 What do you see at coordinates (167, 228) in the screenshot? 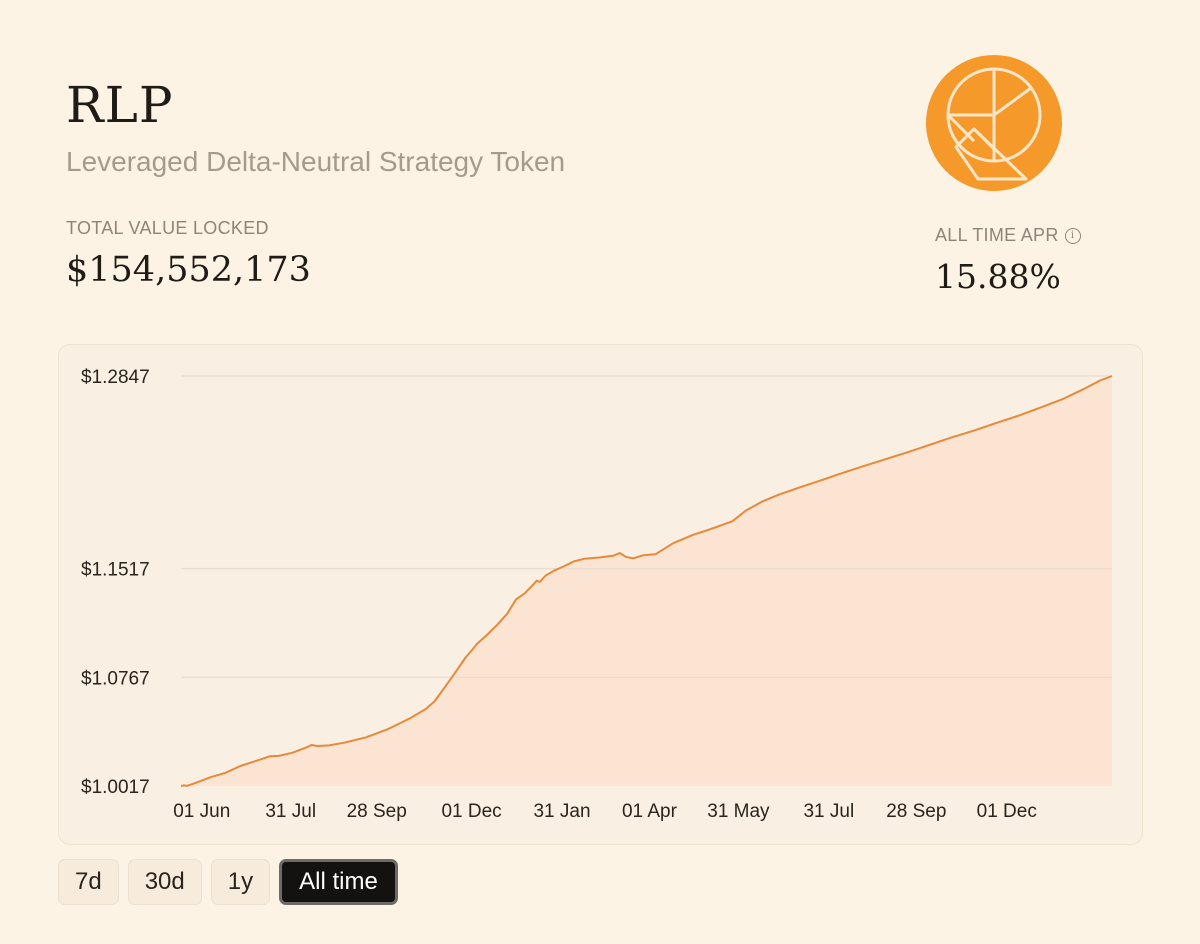
I see `tvl-label: TOTAL VALUE LOCKED` at bounding box center [167, 228].